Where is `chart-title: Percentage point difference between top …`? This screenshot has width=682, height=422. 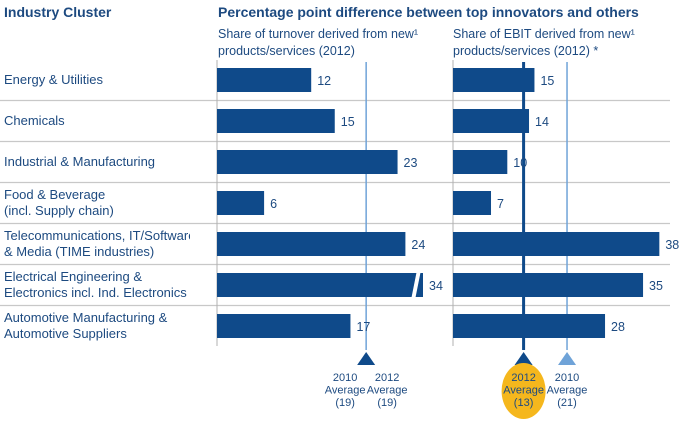
chart-title: Percentage point difference between top … is located at coordinates (428, 12).